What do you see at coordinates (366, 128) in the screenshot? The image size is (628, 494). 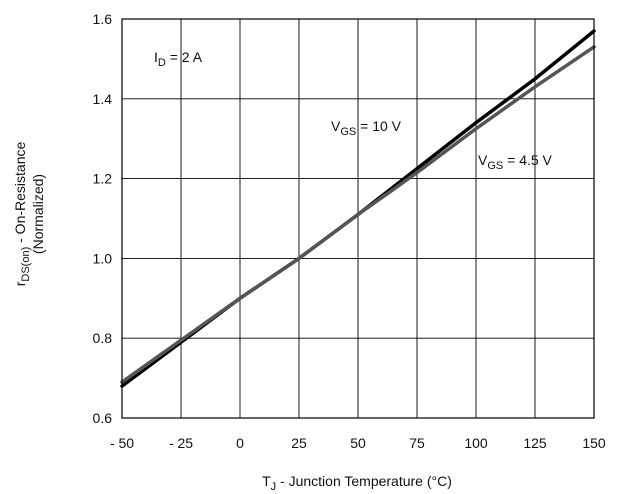 I see `annotation-vgs10: VGS = 10 V` at bounding box center [366, 128].